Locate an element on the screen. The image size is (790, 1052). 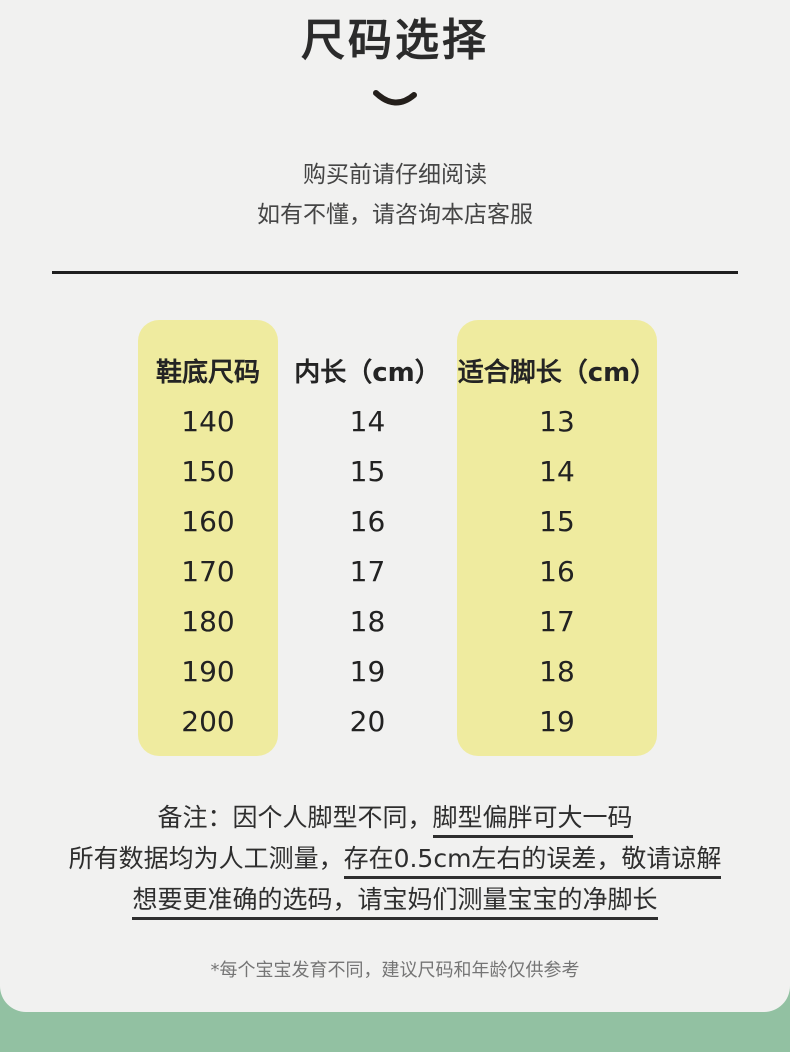
table-cell: 13 is located at coordinates (557, 421).